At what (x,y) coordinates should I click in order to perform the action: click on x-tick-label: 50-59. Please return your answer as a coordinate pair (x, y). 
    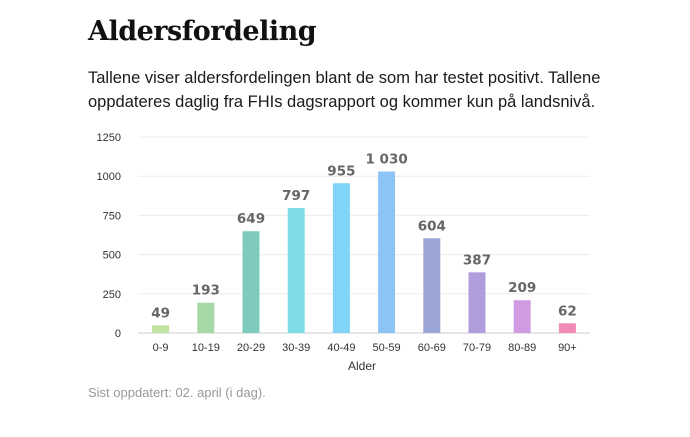
    Looking at the image, I should click on (387, 348).